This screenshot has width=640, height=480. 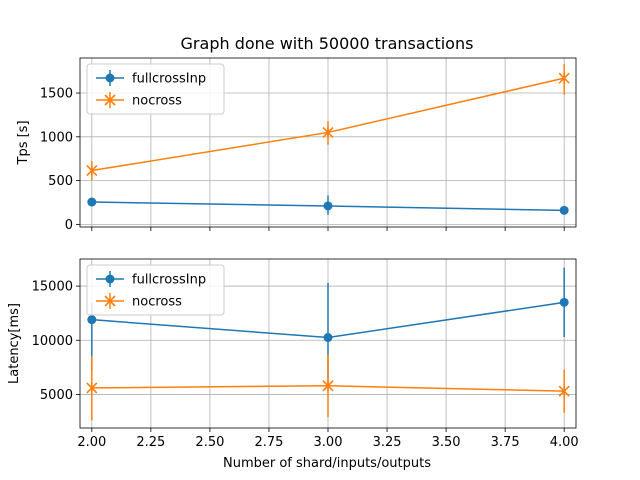 I want to click on y-tick-label: 1000, so click(x=56, y=137).